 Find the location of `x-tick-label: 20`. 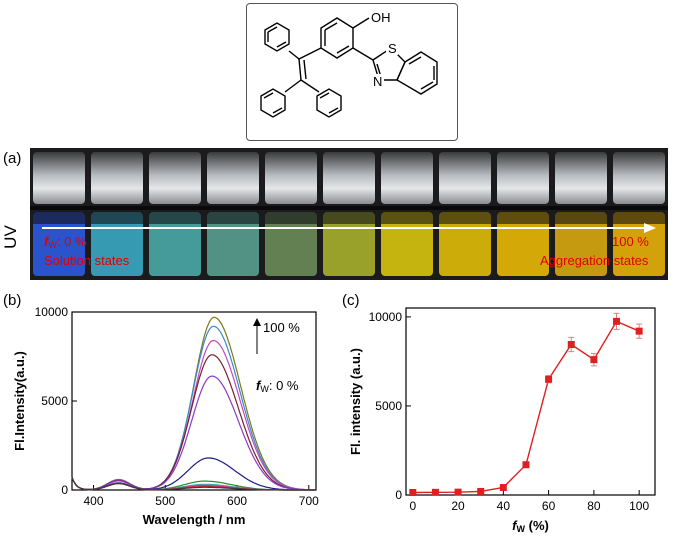

x-tick-label: 20 is located at coordinates (458, 506).